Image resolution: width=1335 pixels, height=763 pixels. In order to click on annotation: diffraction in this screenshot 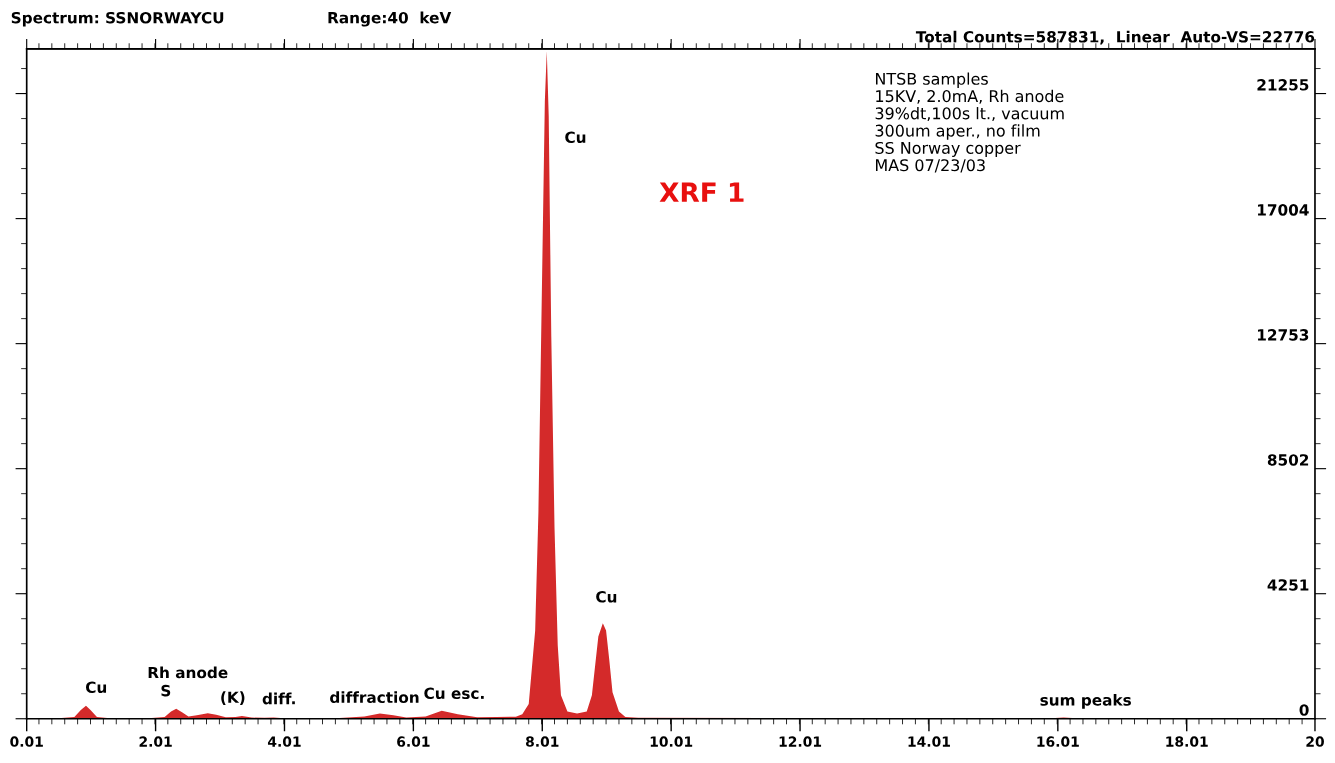, I will do `click(374, 697)`.